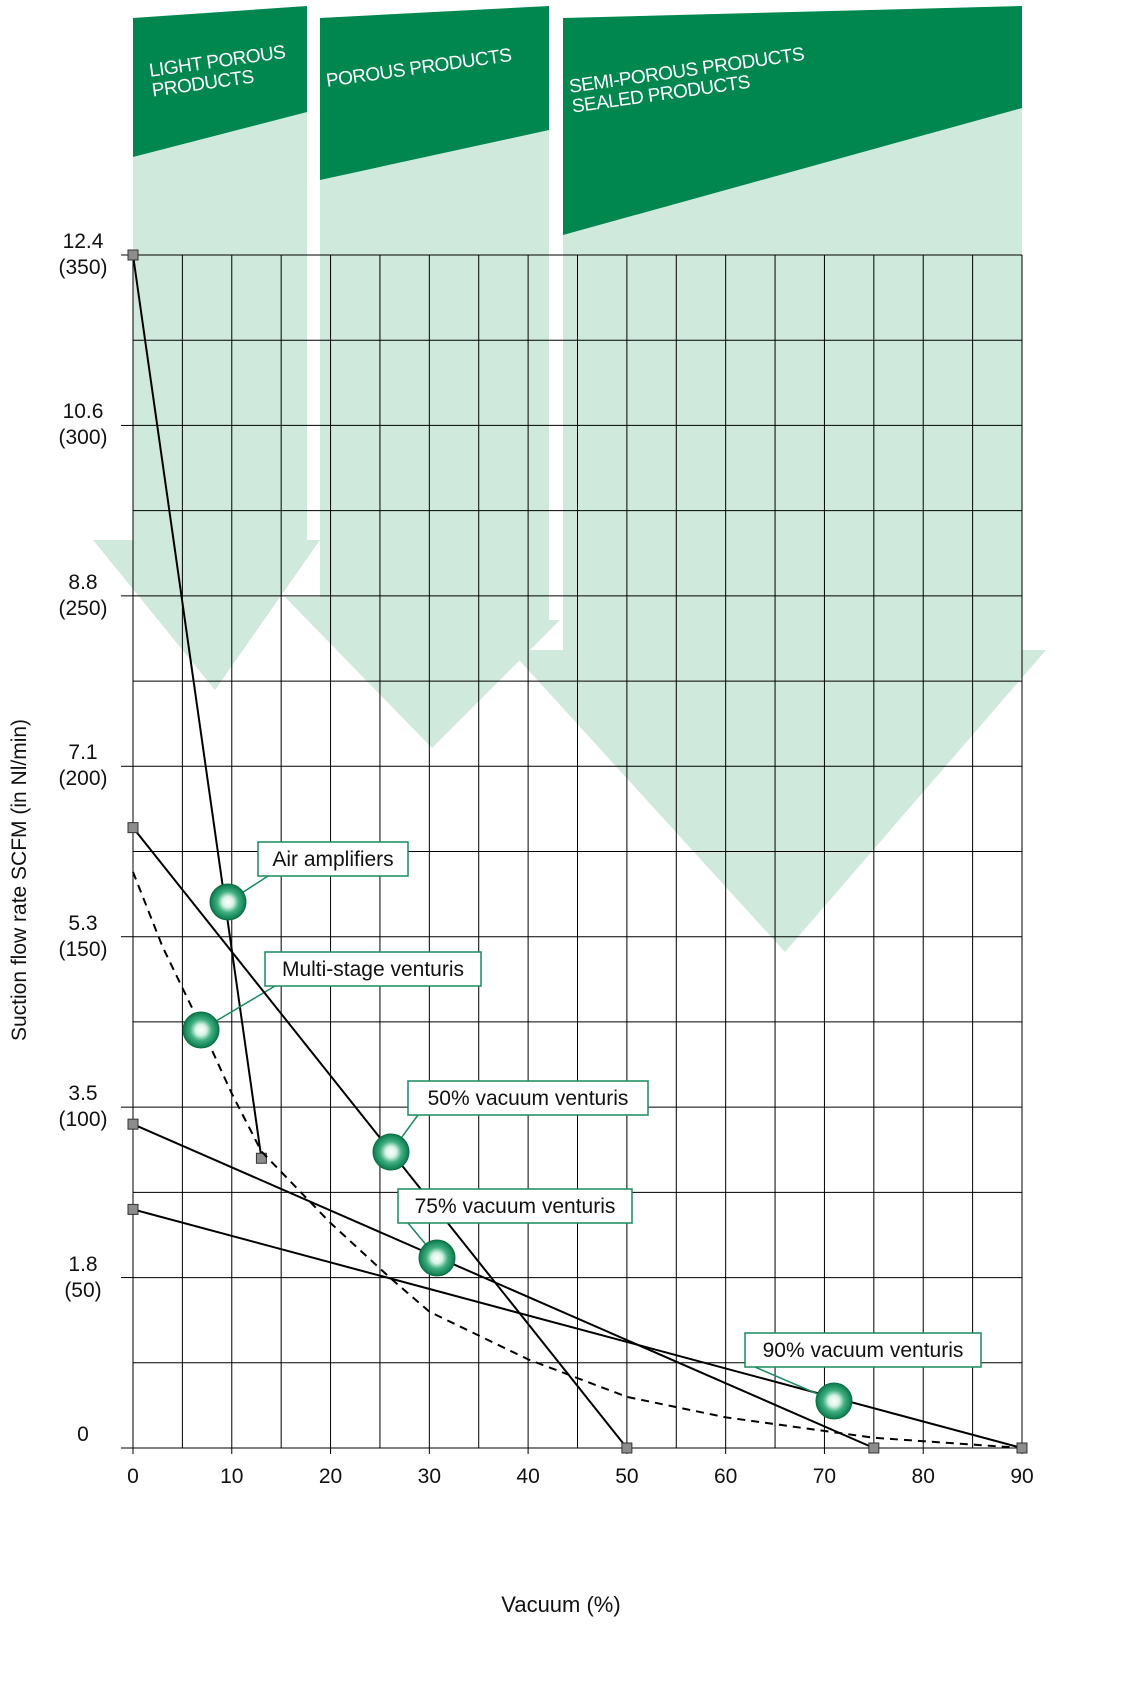  I want to click on y-tick-label: 12.4 (350), so click(83, 254).